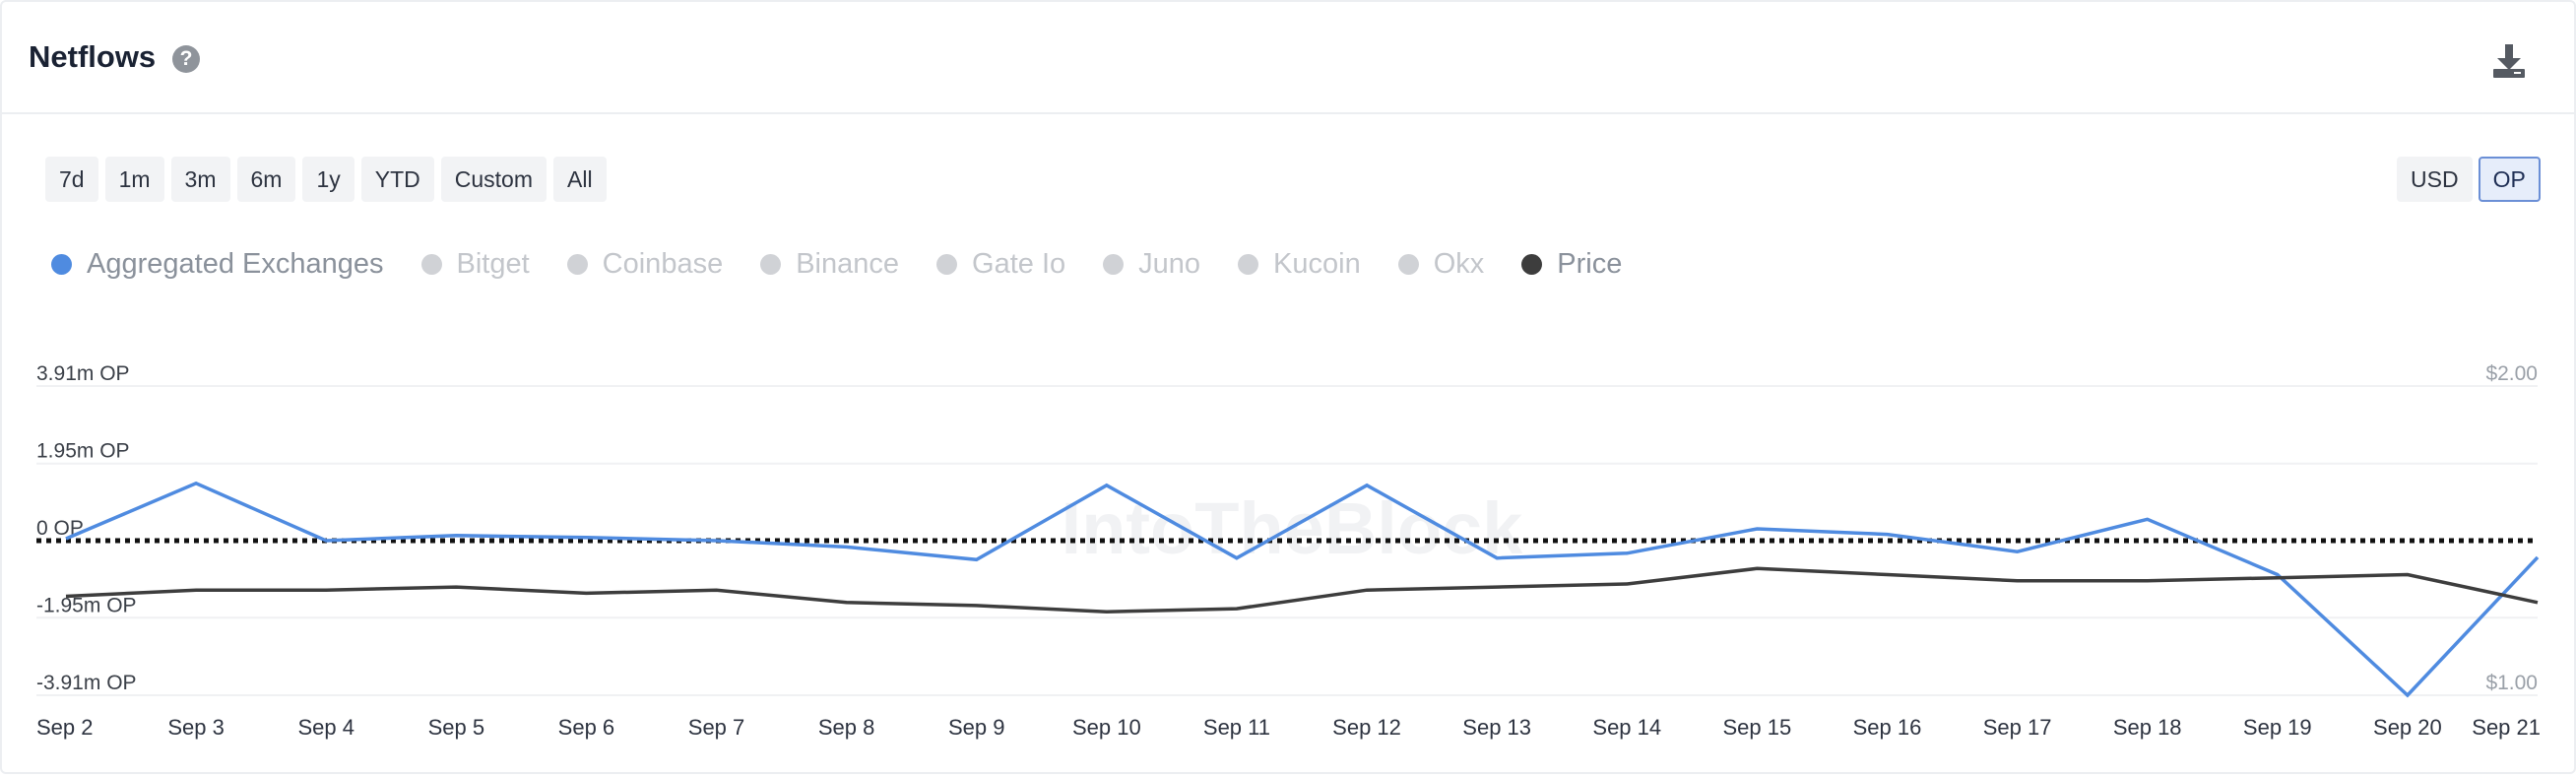 The height and width of the screenshot is (776, 2576). I want to click on x-tick-label: Sep 5, so click(456, 727).